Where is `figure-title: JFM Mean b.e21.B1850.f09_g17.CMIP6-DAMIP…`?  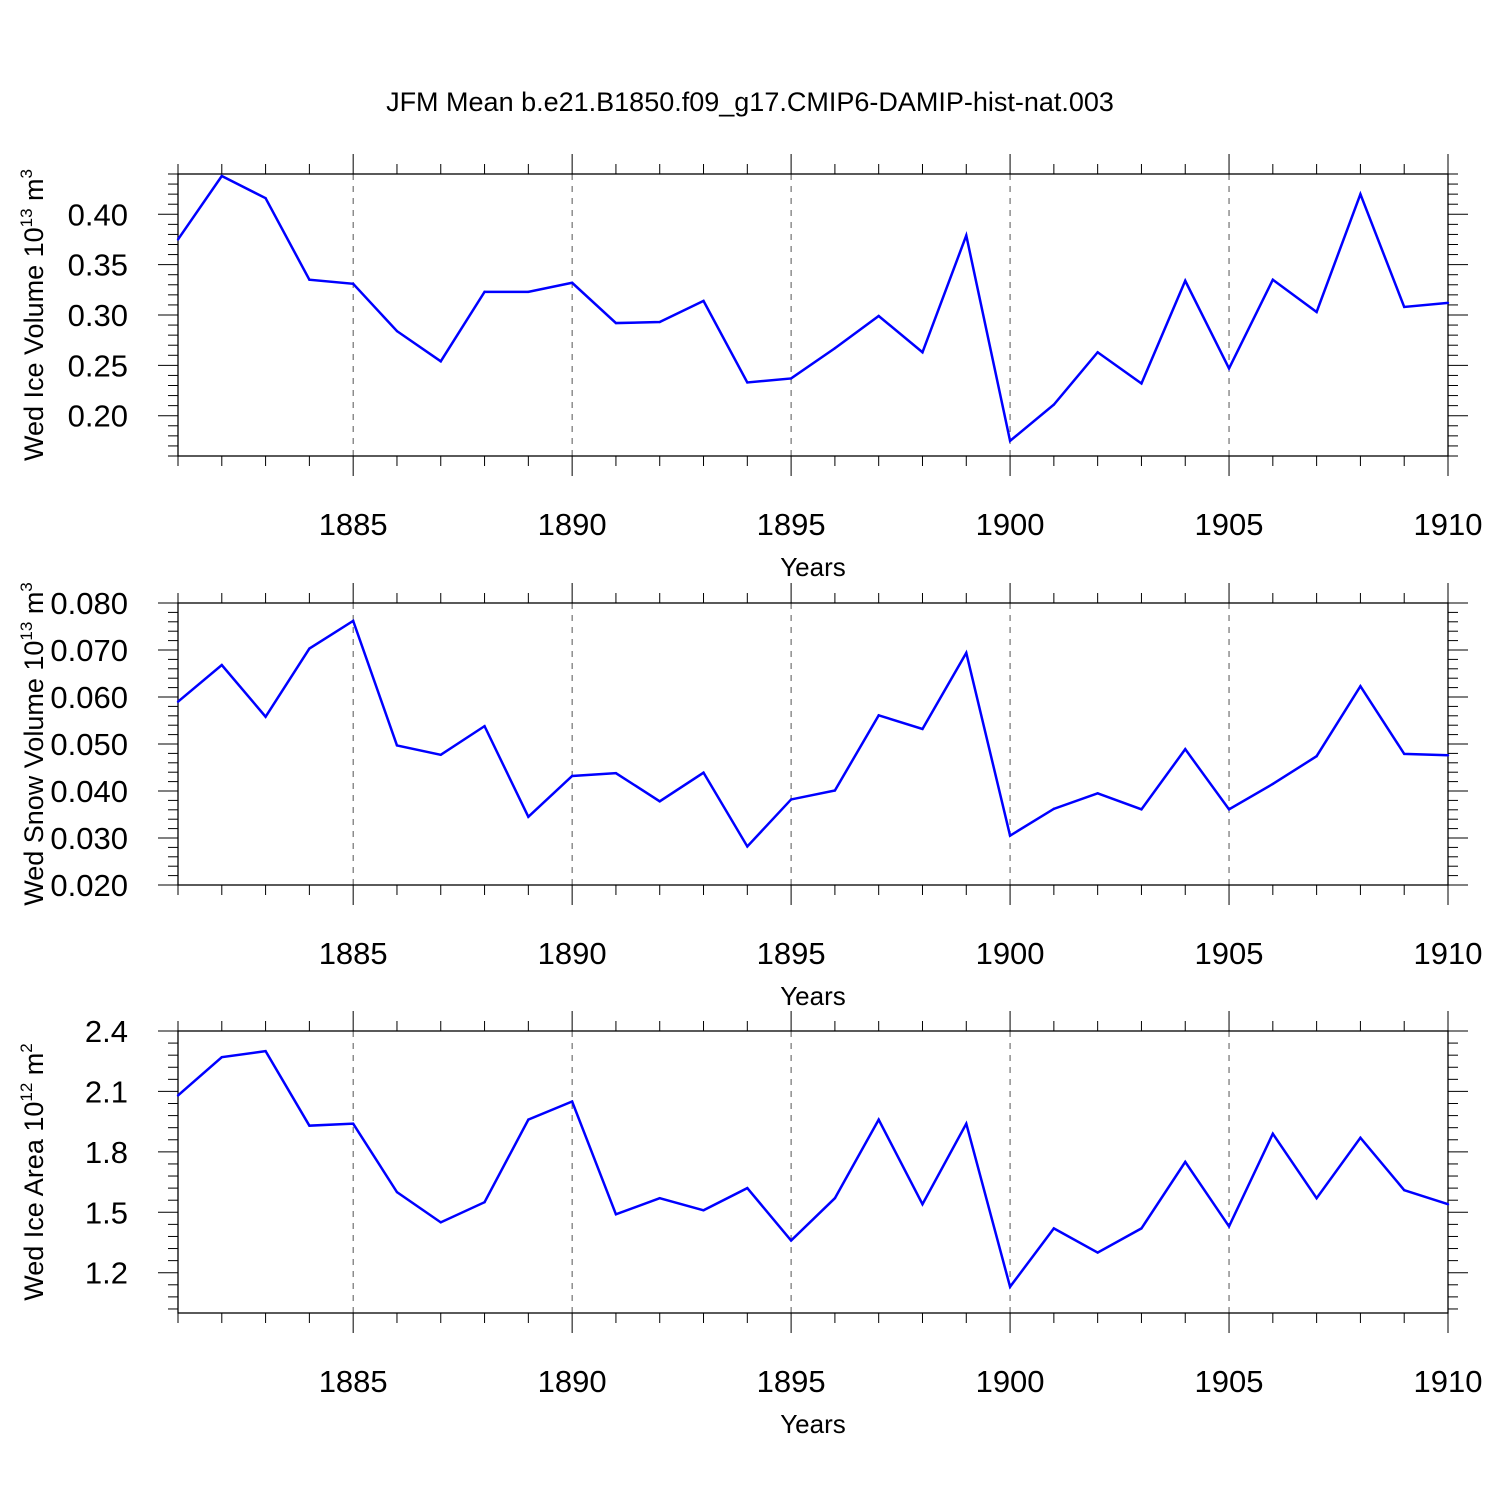
figure-title: JFM Mean b.e21.B1850.f09_g17.CMIP6-DAMIP… is located at coordinates (750, 102).